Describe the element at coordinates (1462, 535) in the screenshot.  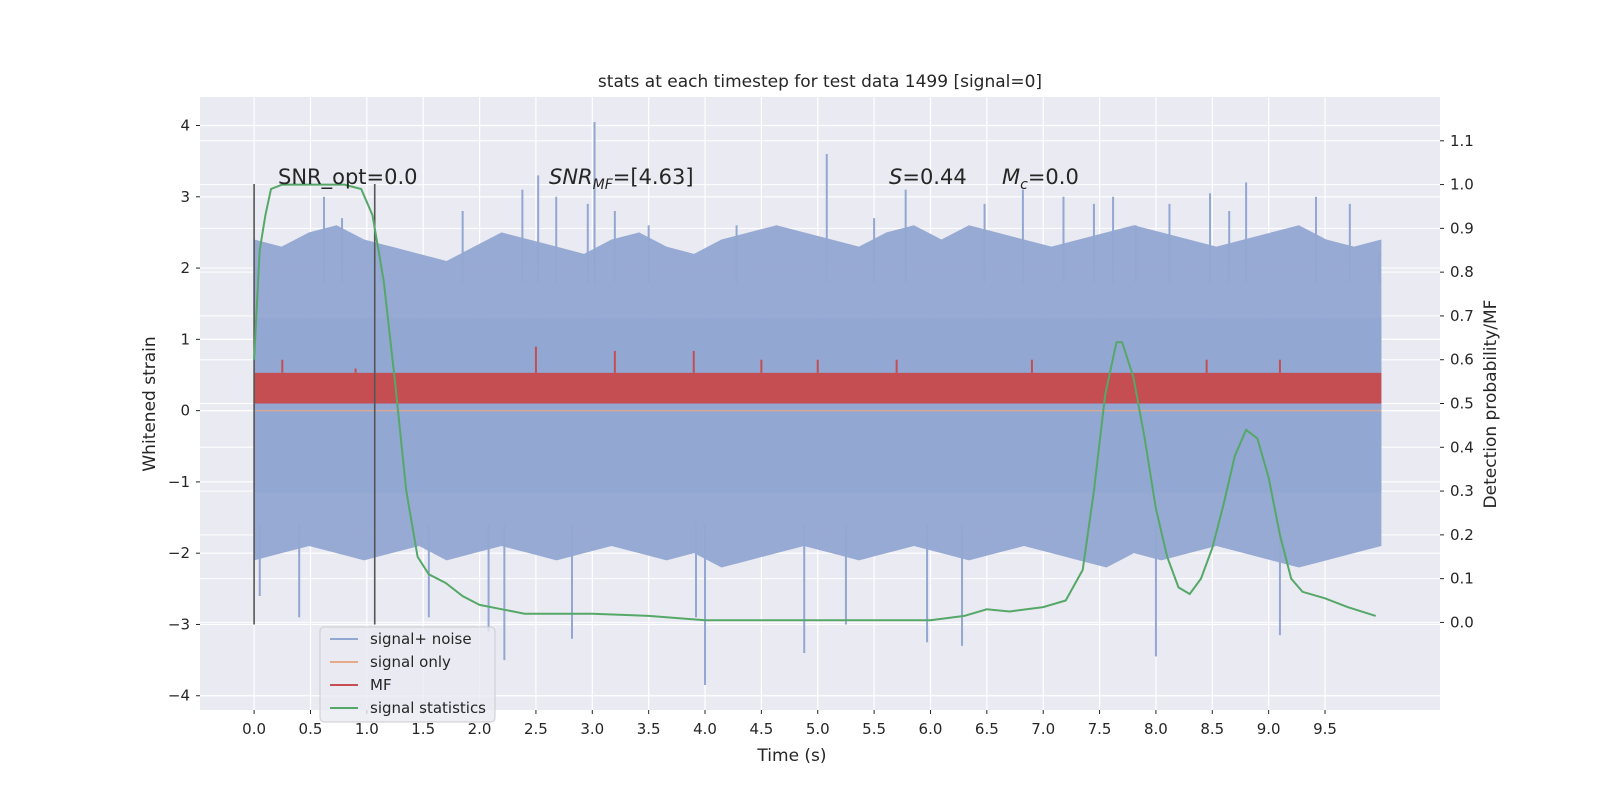
I see `y2-tick-label-9: 0.2` at that location.